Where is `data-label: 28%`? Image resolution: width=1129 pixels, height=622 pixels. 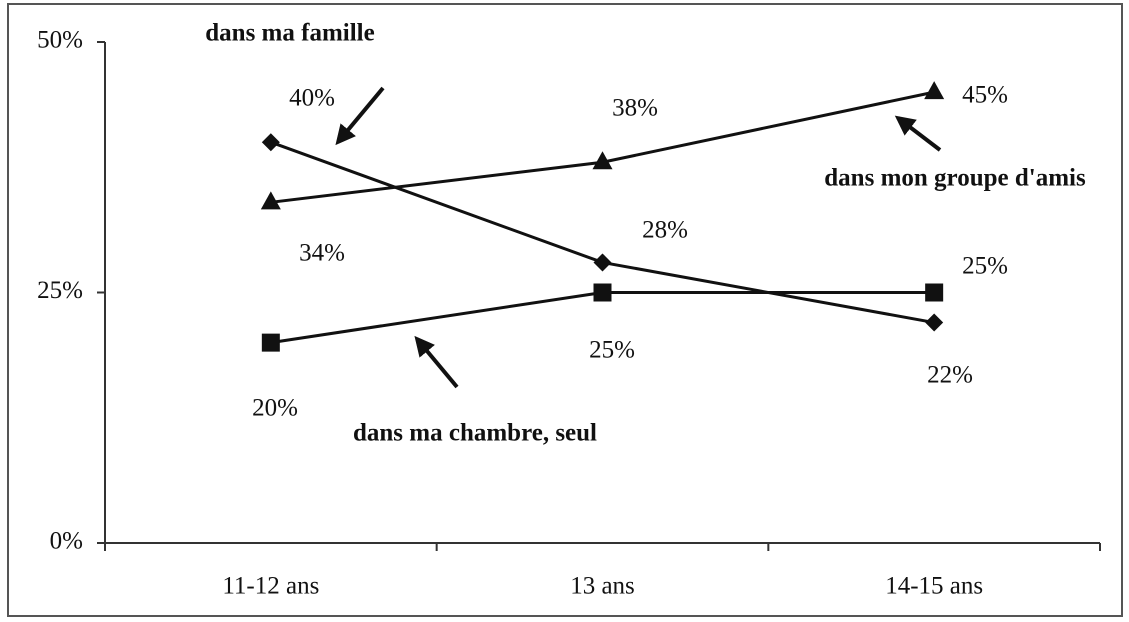 data-label: 28% is located at coordinates (665, 230).